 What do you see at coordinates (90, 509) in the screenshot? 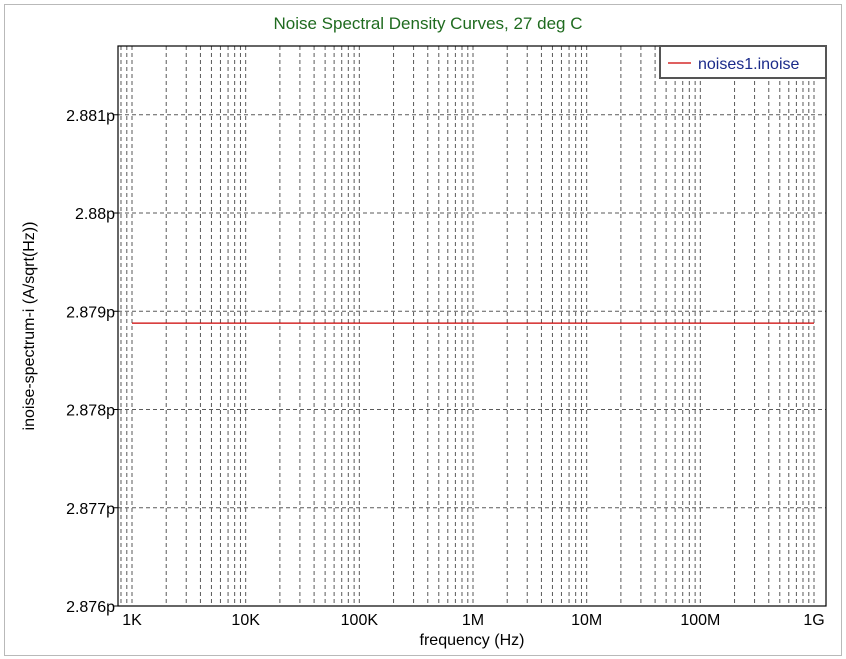
I see `y-tick-label: 2.877p` at bounding box center [90, 509].